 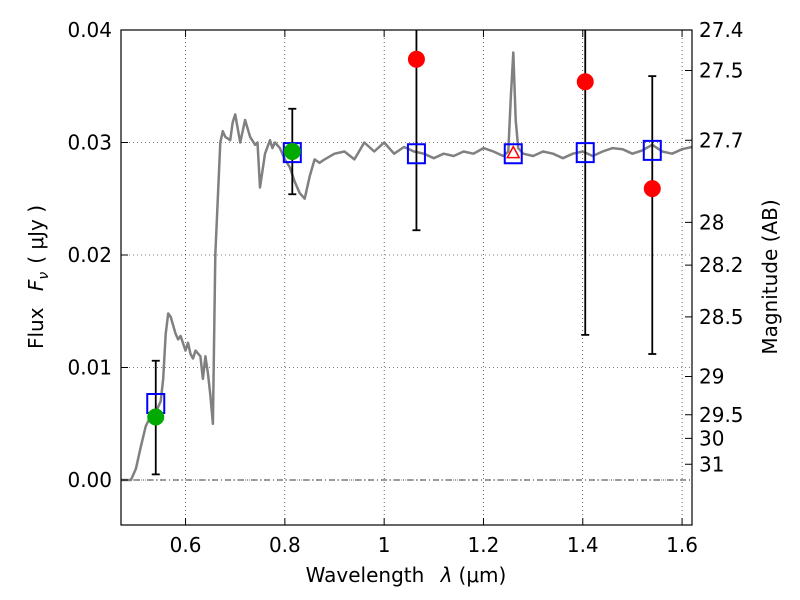 I want to click on magnitude-tick-label: 28, so click(x=711, y=222).